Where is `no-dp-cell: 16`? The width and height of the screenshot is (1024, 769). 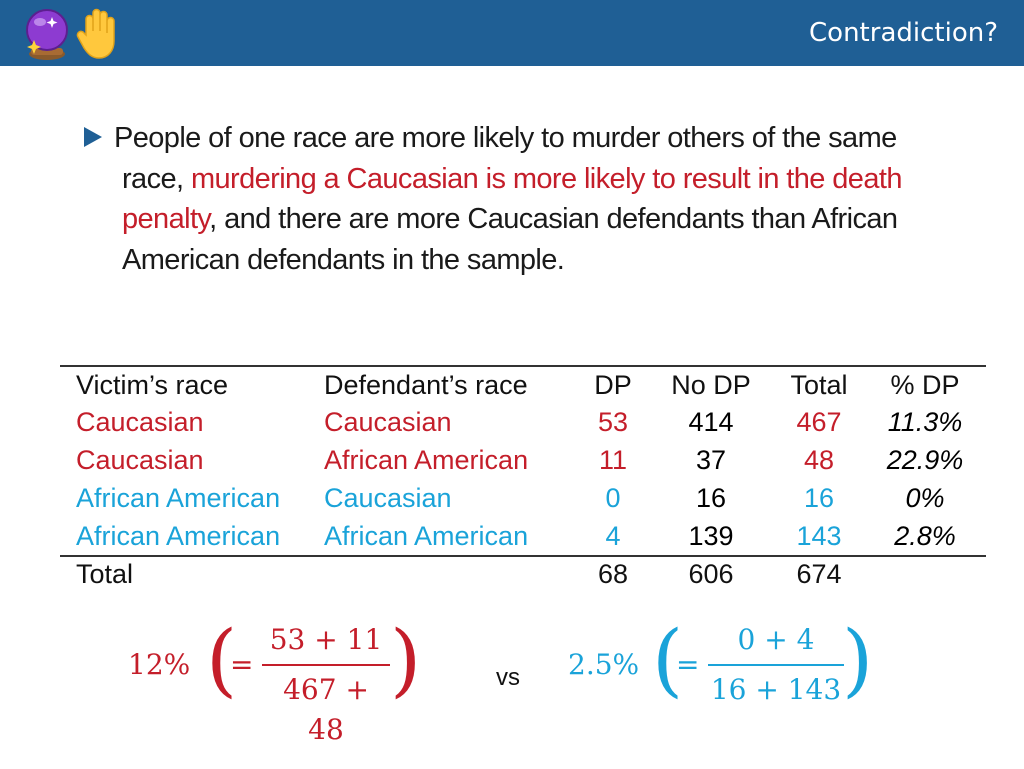
no-dp-cell: 16 is located at coordinates (711, 497).